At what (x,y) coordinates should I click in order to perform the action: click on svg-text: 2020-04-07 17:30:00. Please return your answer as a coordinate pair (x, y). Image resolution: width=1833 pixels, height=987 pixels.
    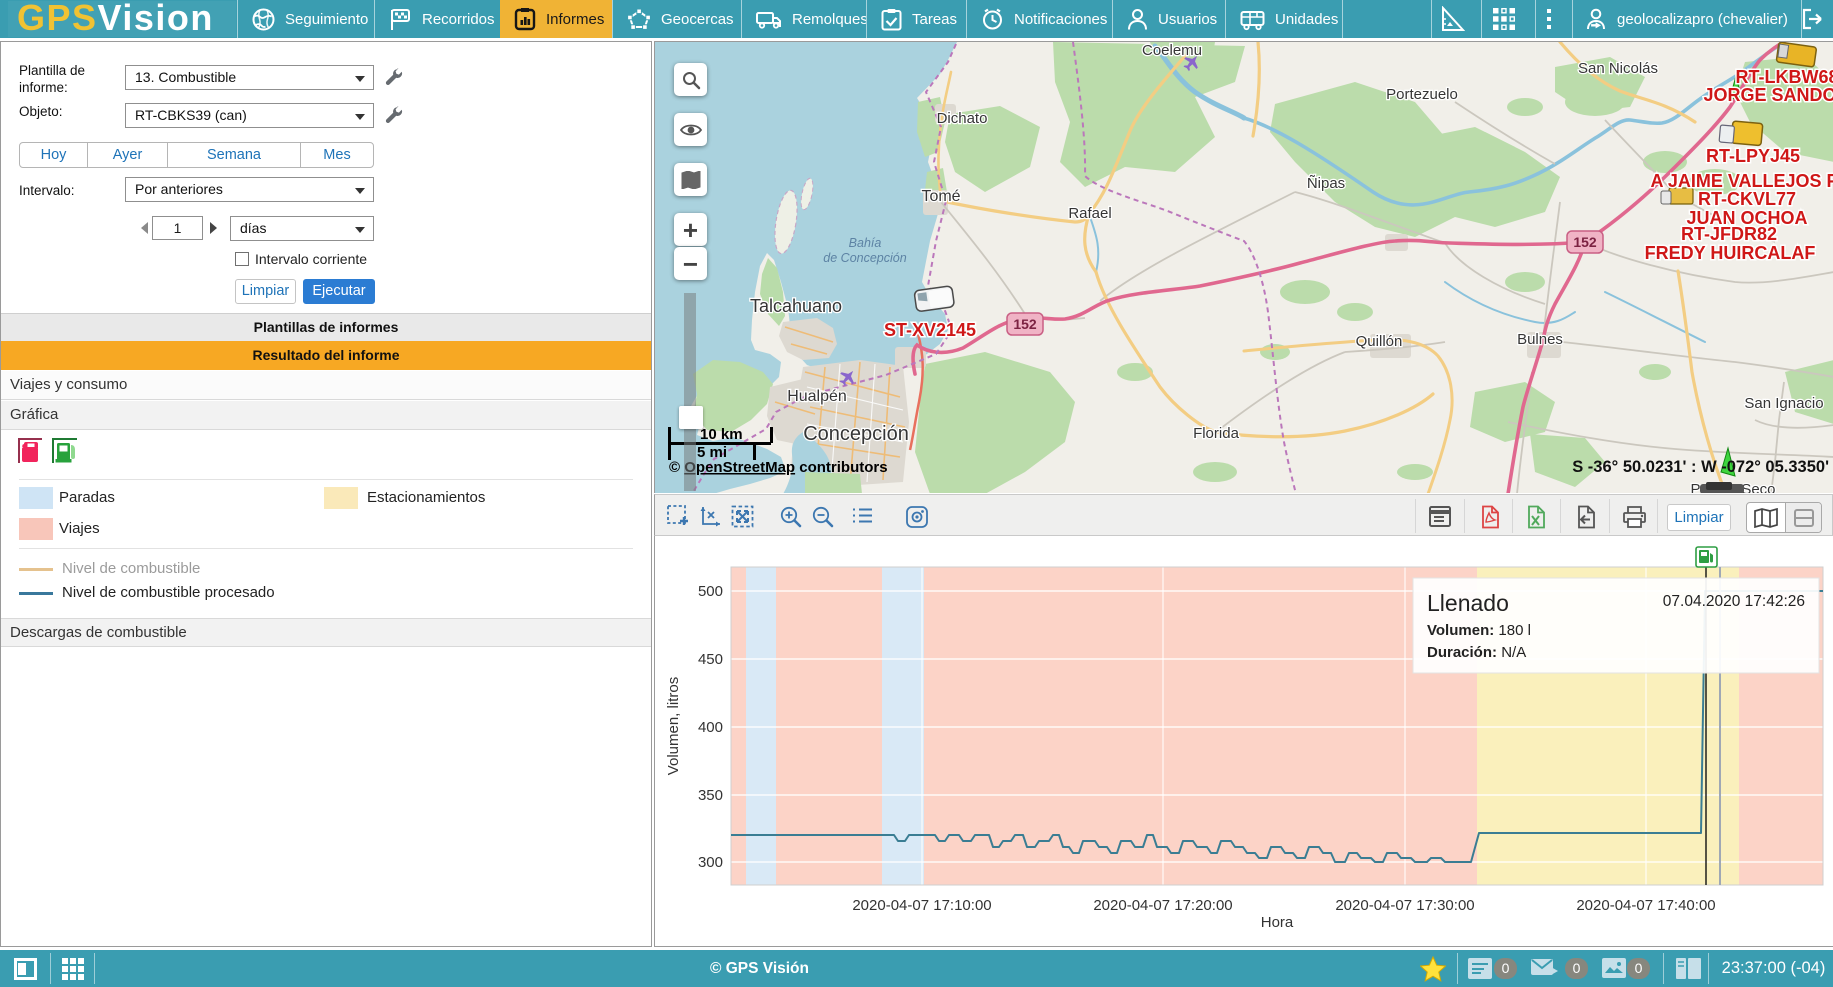
    Looking at the image, I should click on (1404, 905).